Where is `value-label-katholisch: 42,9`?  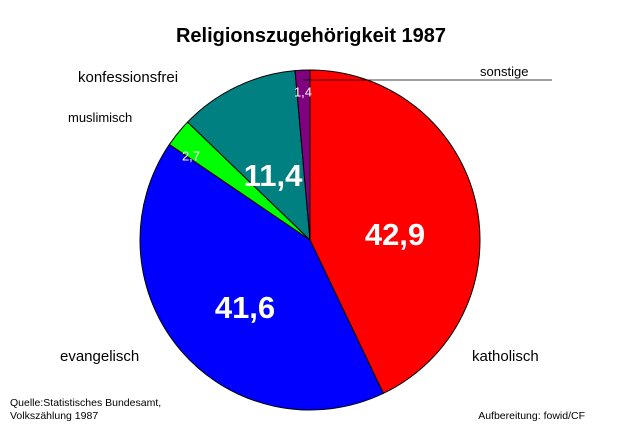 value-label-katholisch: 42,9 is located at coordinates (395, 234).